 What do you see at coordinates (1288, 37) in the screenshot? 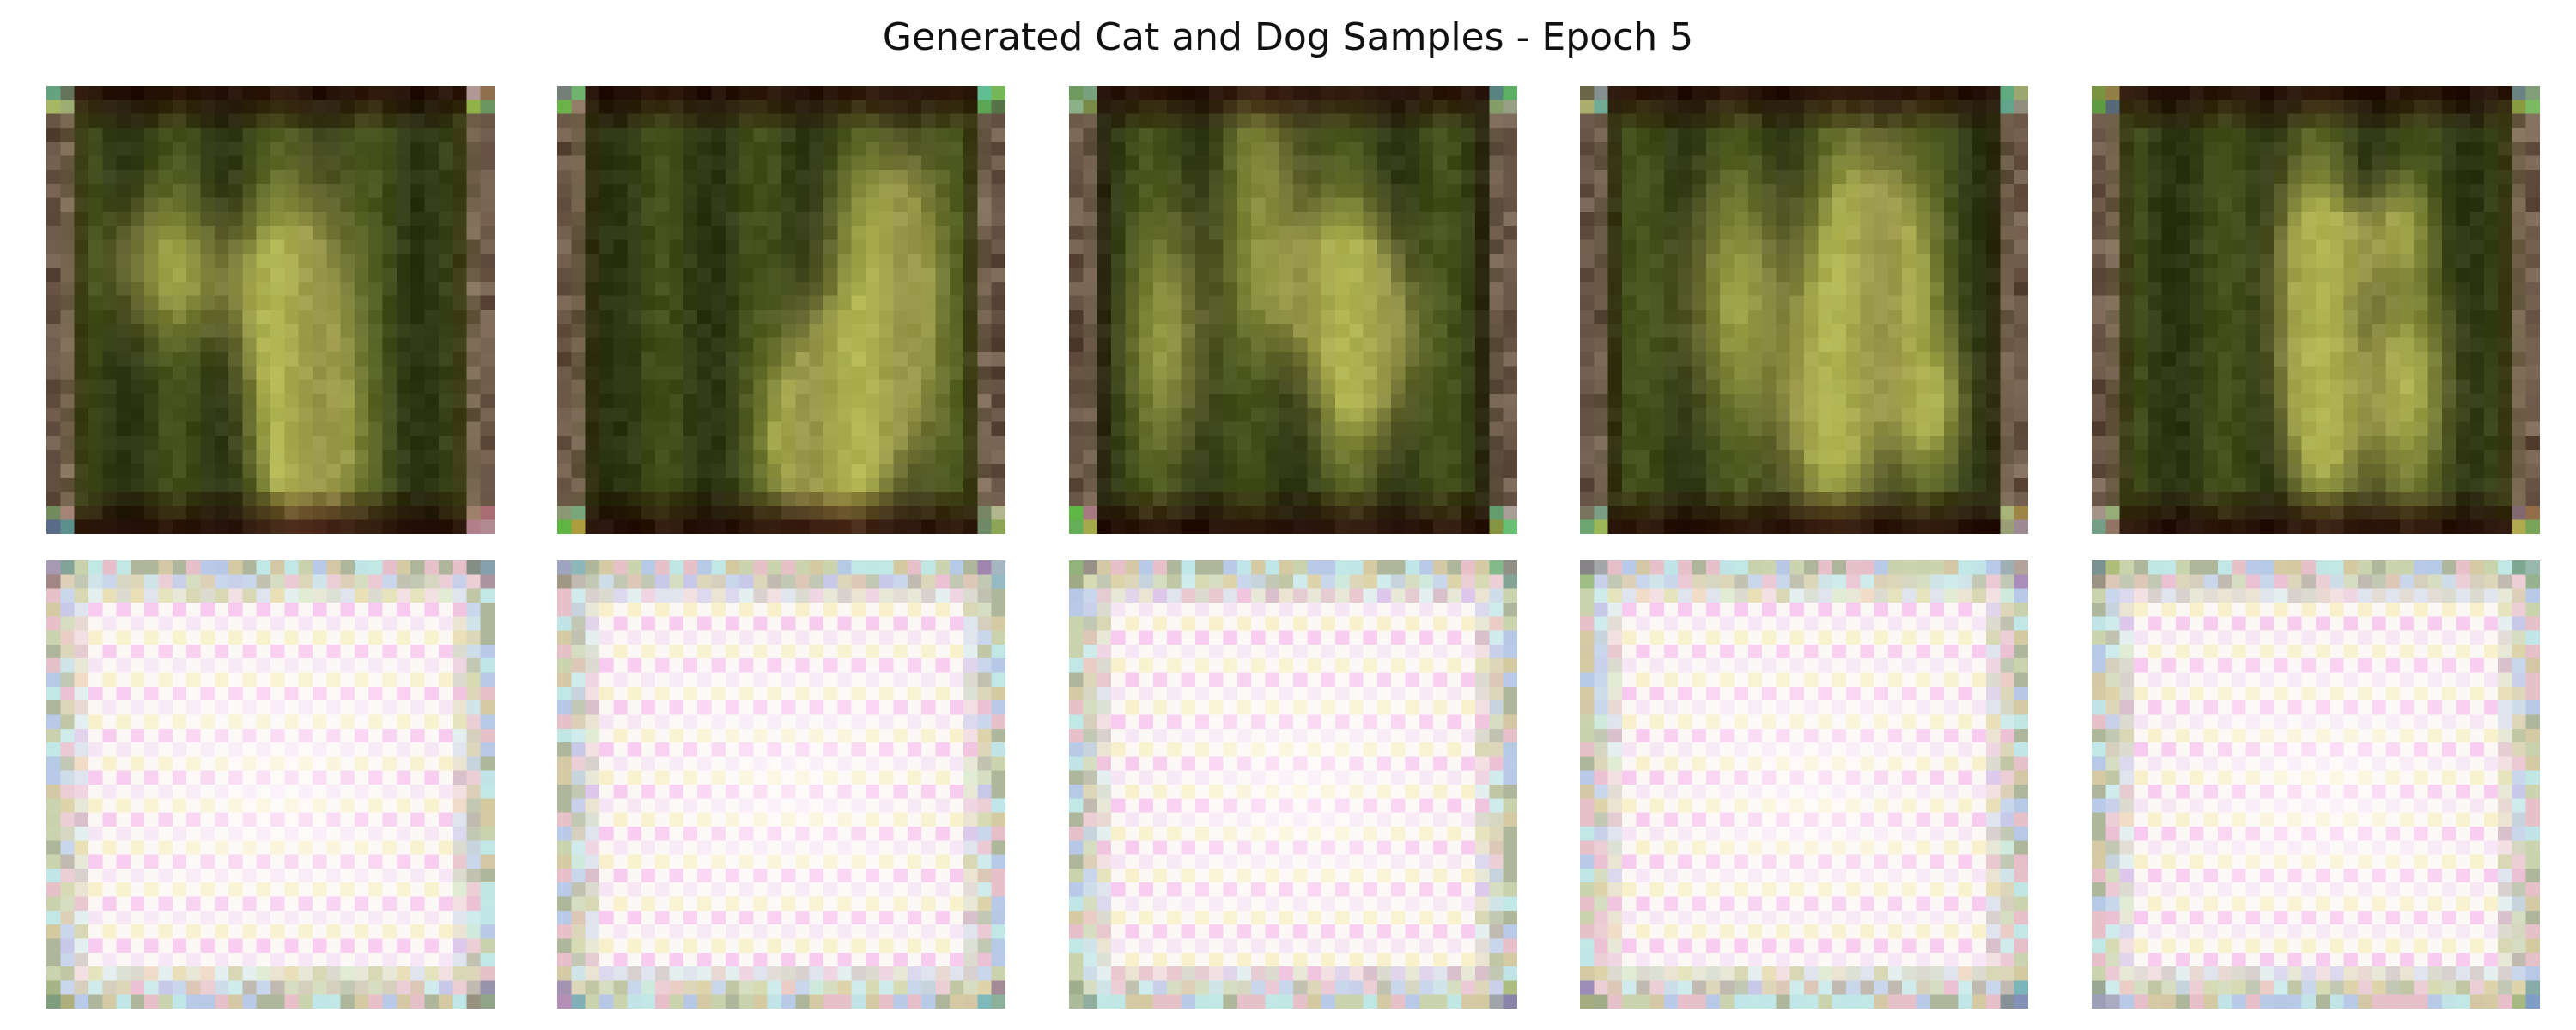
I see `figure-title: Generated Cat and Dog Samples - Epoch 5` at bounding box center [1288, 37].